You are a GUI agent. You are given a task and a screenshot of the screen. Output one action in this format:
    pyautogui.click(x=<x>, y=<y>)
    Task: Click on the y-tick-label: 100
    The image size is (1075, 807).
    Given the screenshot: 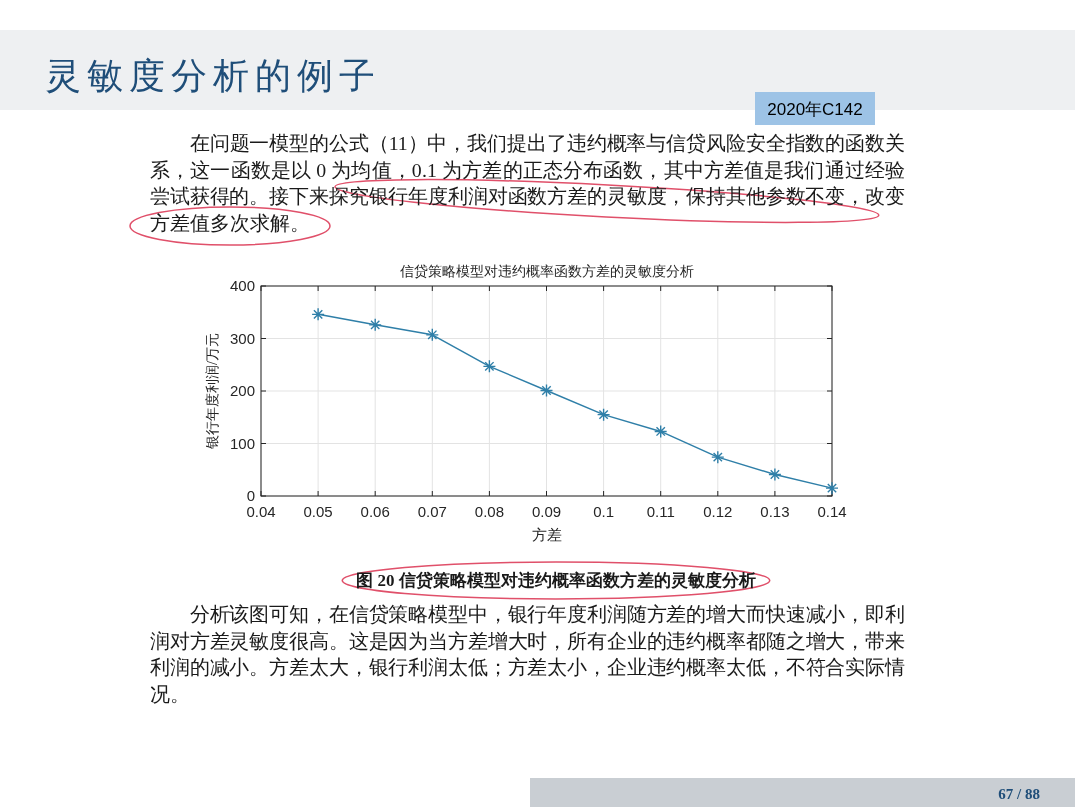 What is the action you would take?
    pyautogui.click(x=242, y=443)
    